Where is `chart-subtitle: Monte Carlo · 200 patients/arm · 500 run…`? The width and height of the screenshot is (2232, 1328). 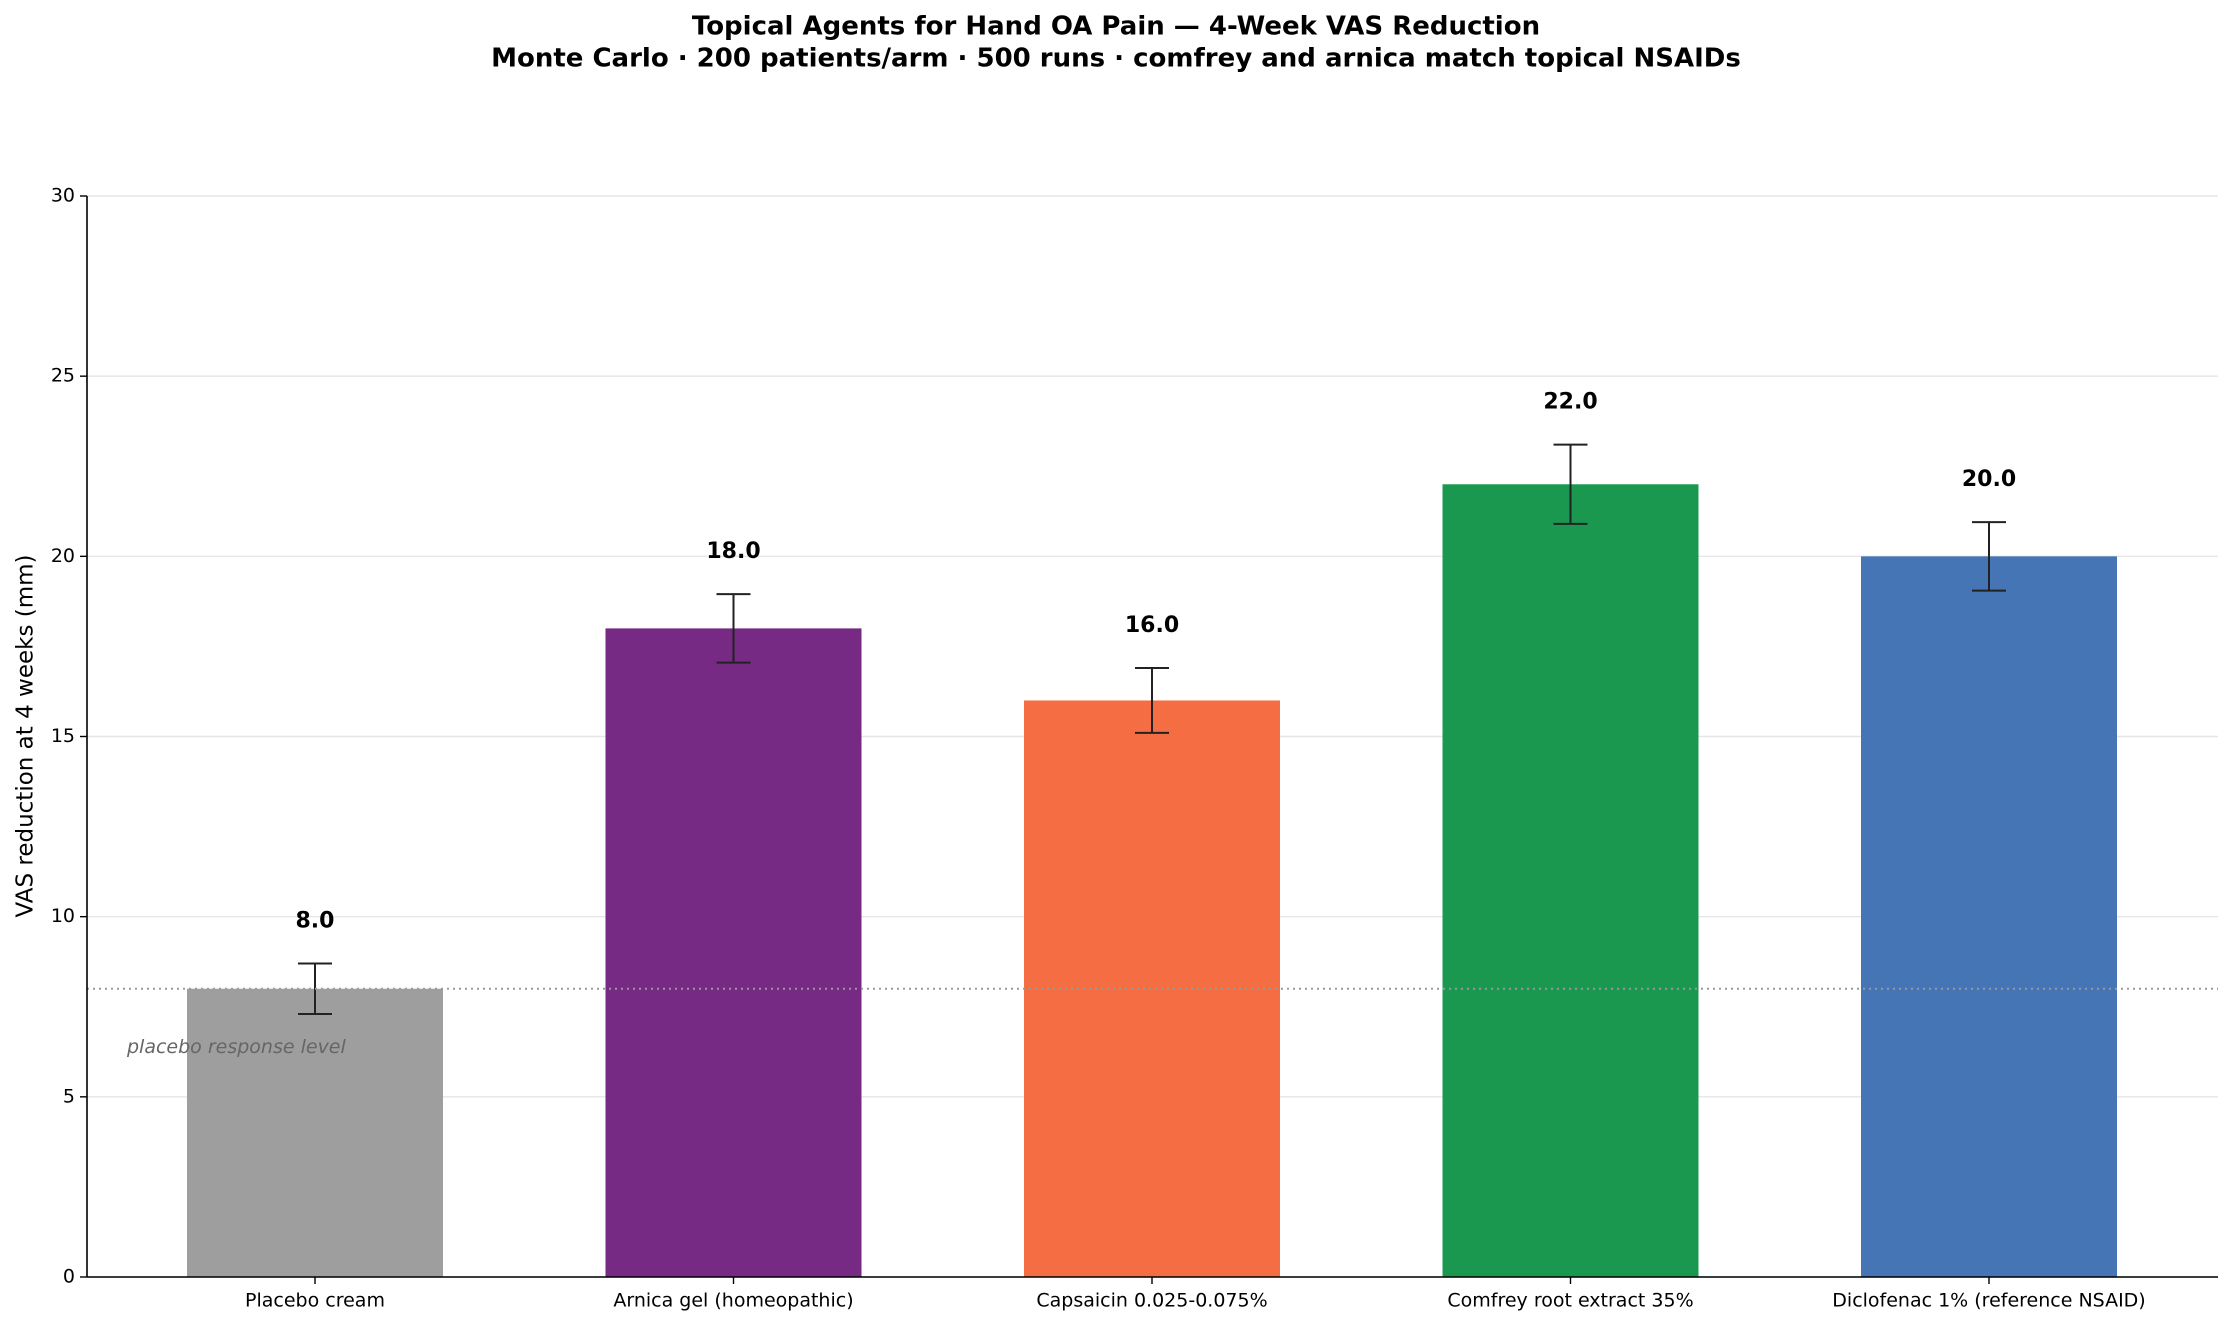 chart-subtitle: Monte Carlo · 200 patients/arm · 500 run… is located at coordinates (1116, 59).